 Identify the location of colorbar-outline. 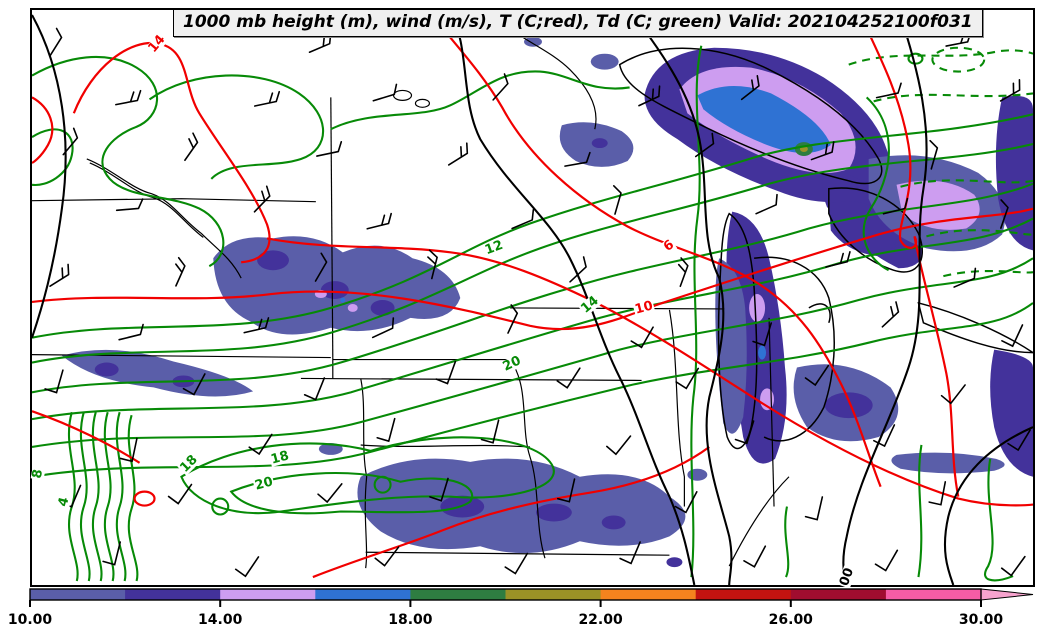
(505, 594).